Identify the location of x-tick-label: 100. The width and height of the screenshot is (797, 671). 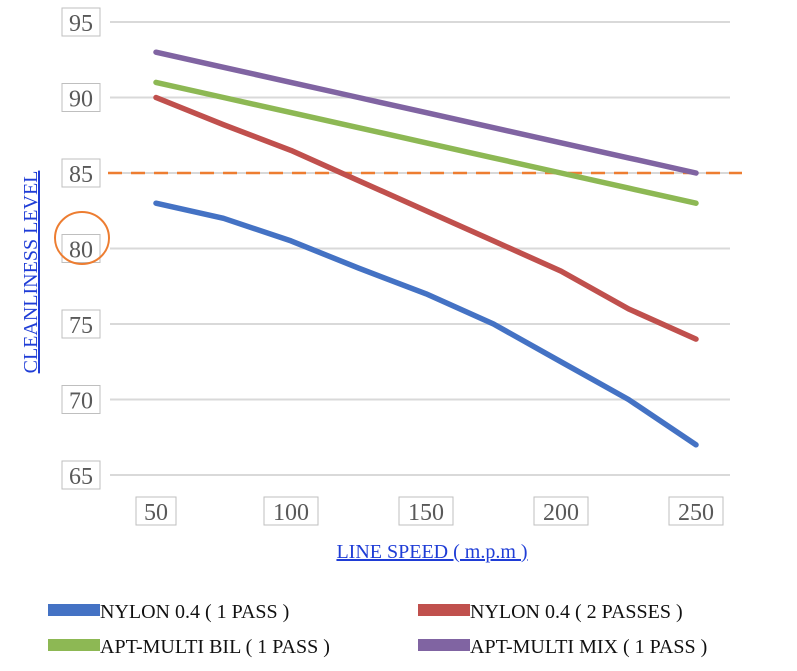
(291, 513).